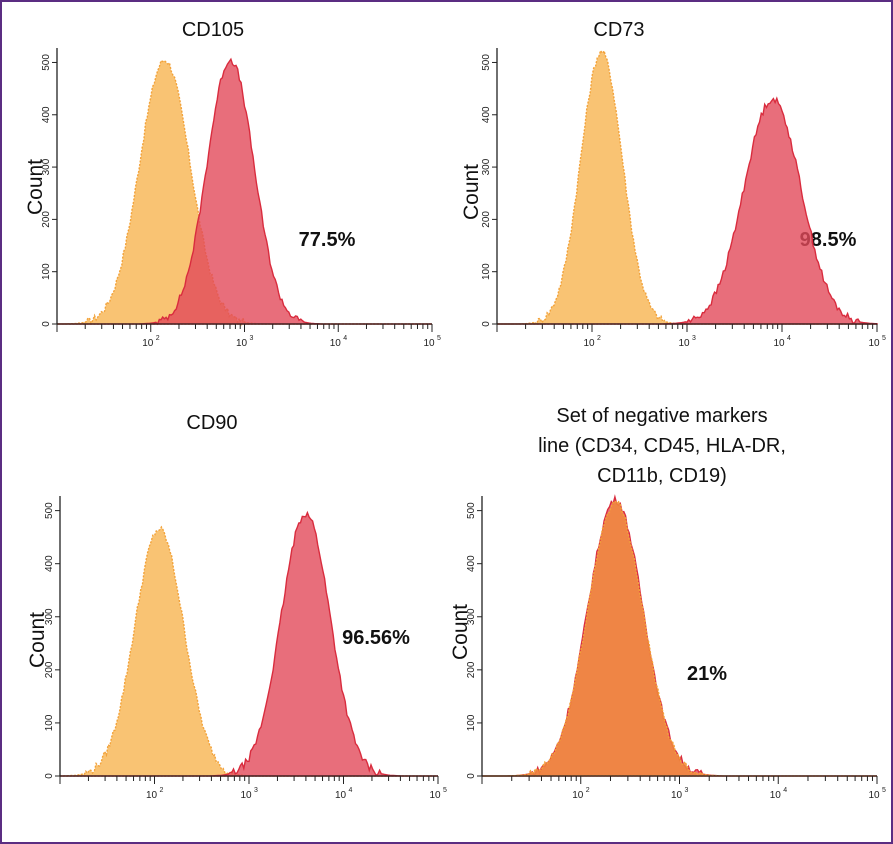 This screenshot has height=844, width=893. Describe the element at coordinates (213, 30) in the screenshot. I see `panel-title: CD105` at that location.